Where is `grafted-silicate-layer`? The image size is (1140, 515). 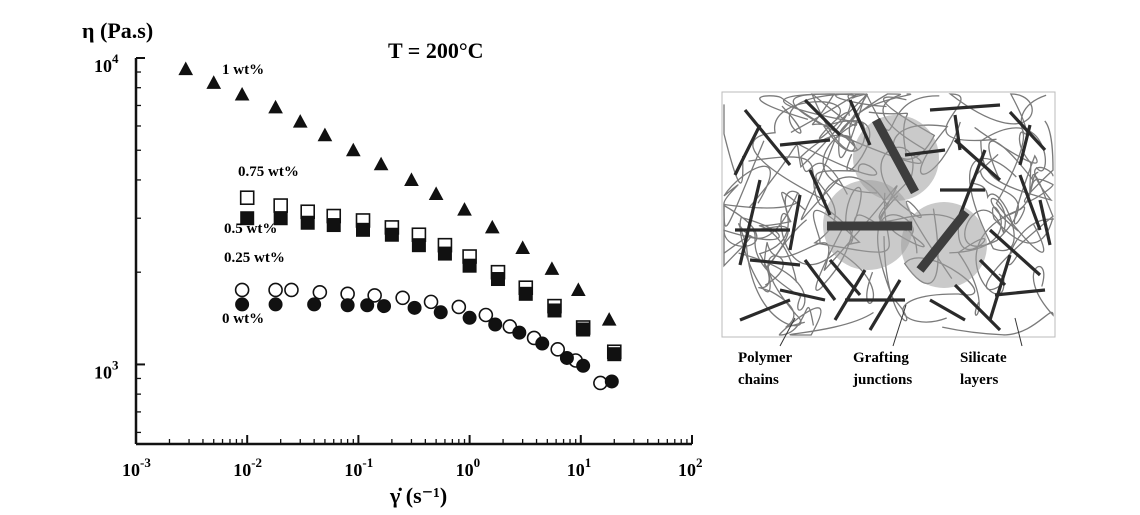
grafted-silicate-layer is located at coordinates (895, 156).